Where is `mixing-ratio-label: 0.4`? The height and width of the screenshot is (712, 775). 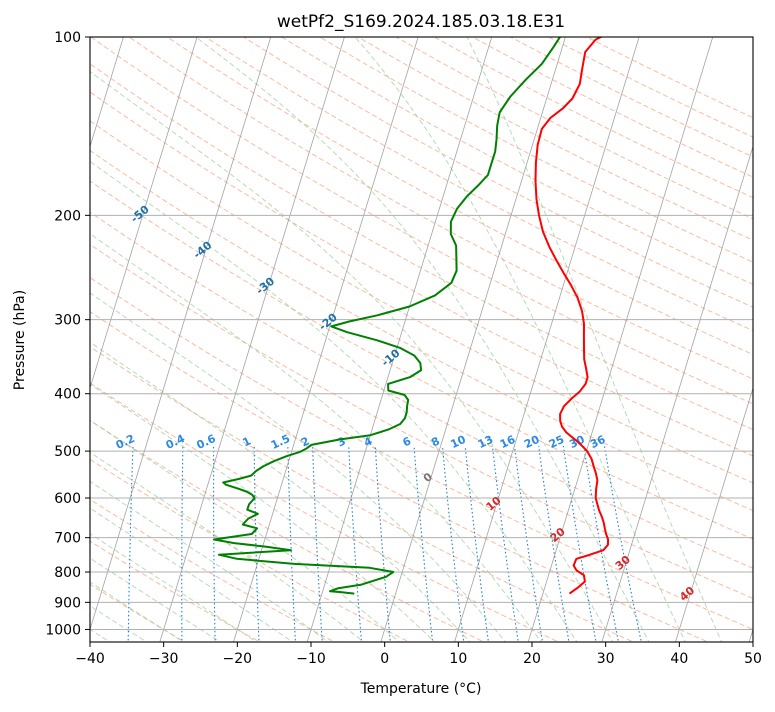
mixing-ratio-label: 0.4 is located at coordinates (175, 442).